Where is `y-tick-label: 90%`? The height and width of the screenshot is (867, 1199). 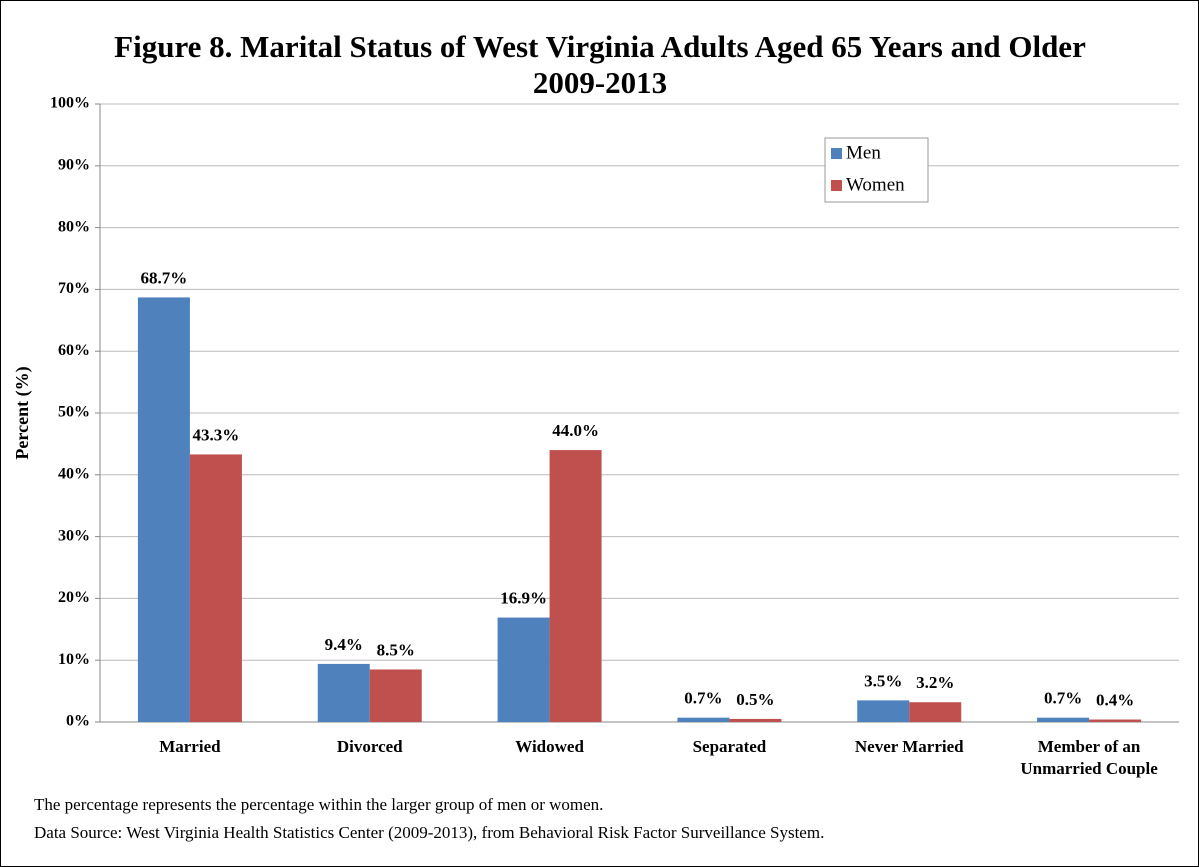 y-tick-label: 90% is located at coordinates (74, 164).